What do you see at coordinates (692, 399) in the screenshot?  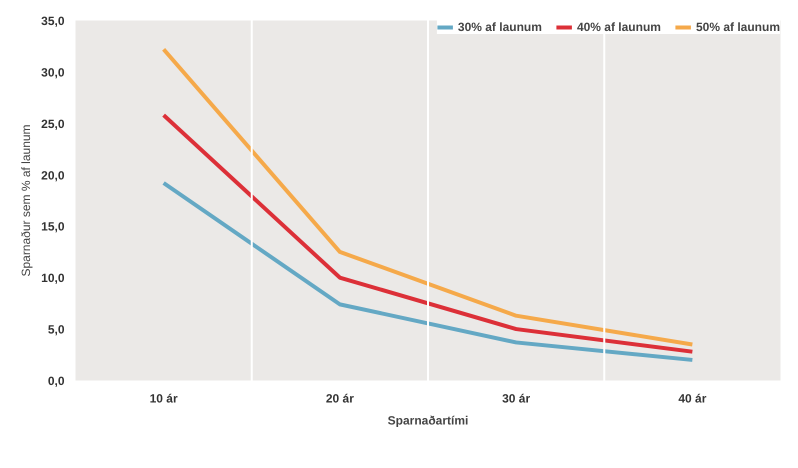 I see `x-tick-label: 40 ár` at bounding box center [692, 399].